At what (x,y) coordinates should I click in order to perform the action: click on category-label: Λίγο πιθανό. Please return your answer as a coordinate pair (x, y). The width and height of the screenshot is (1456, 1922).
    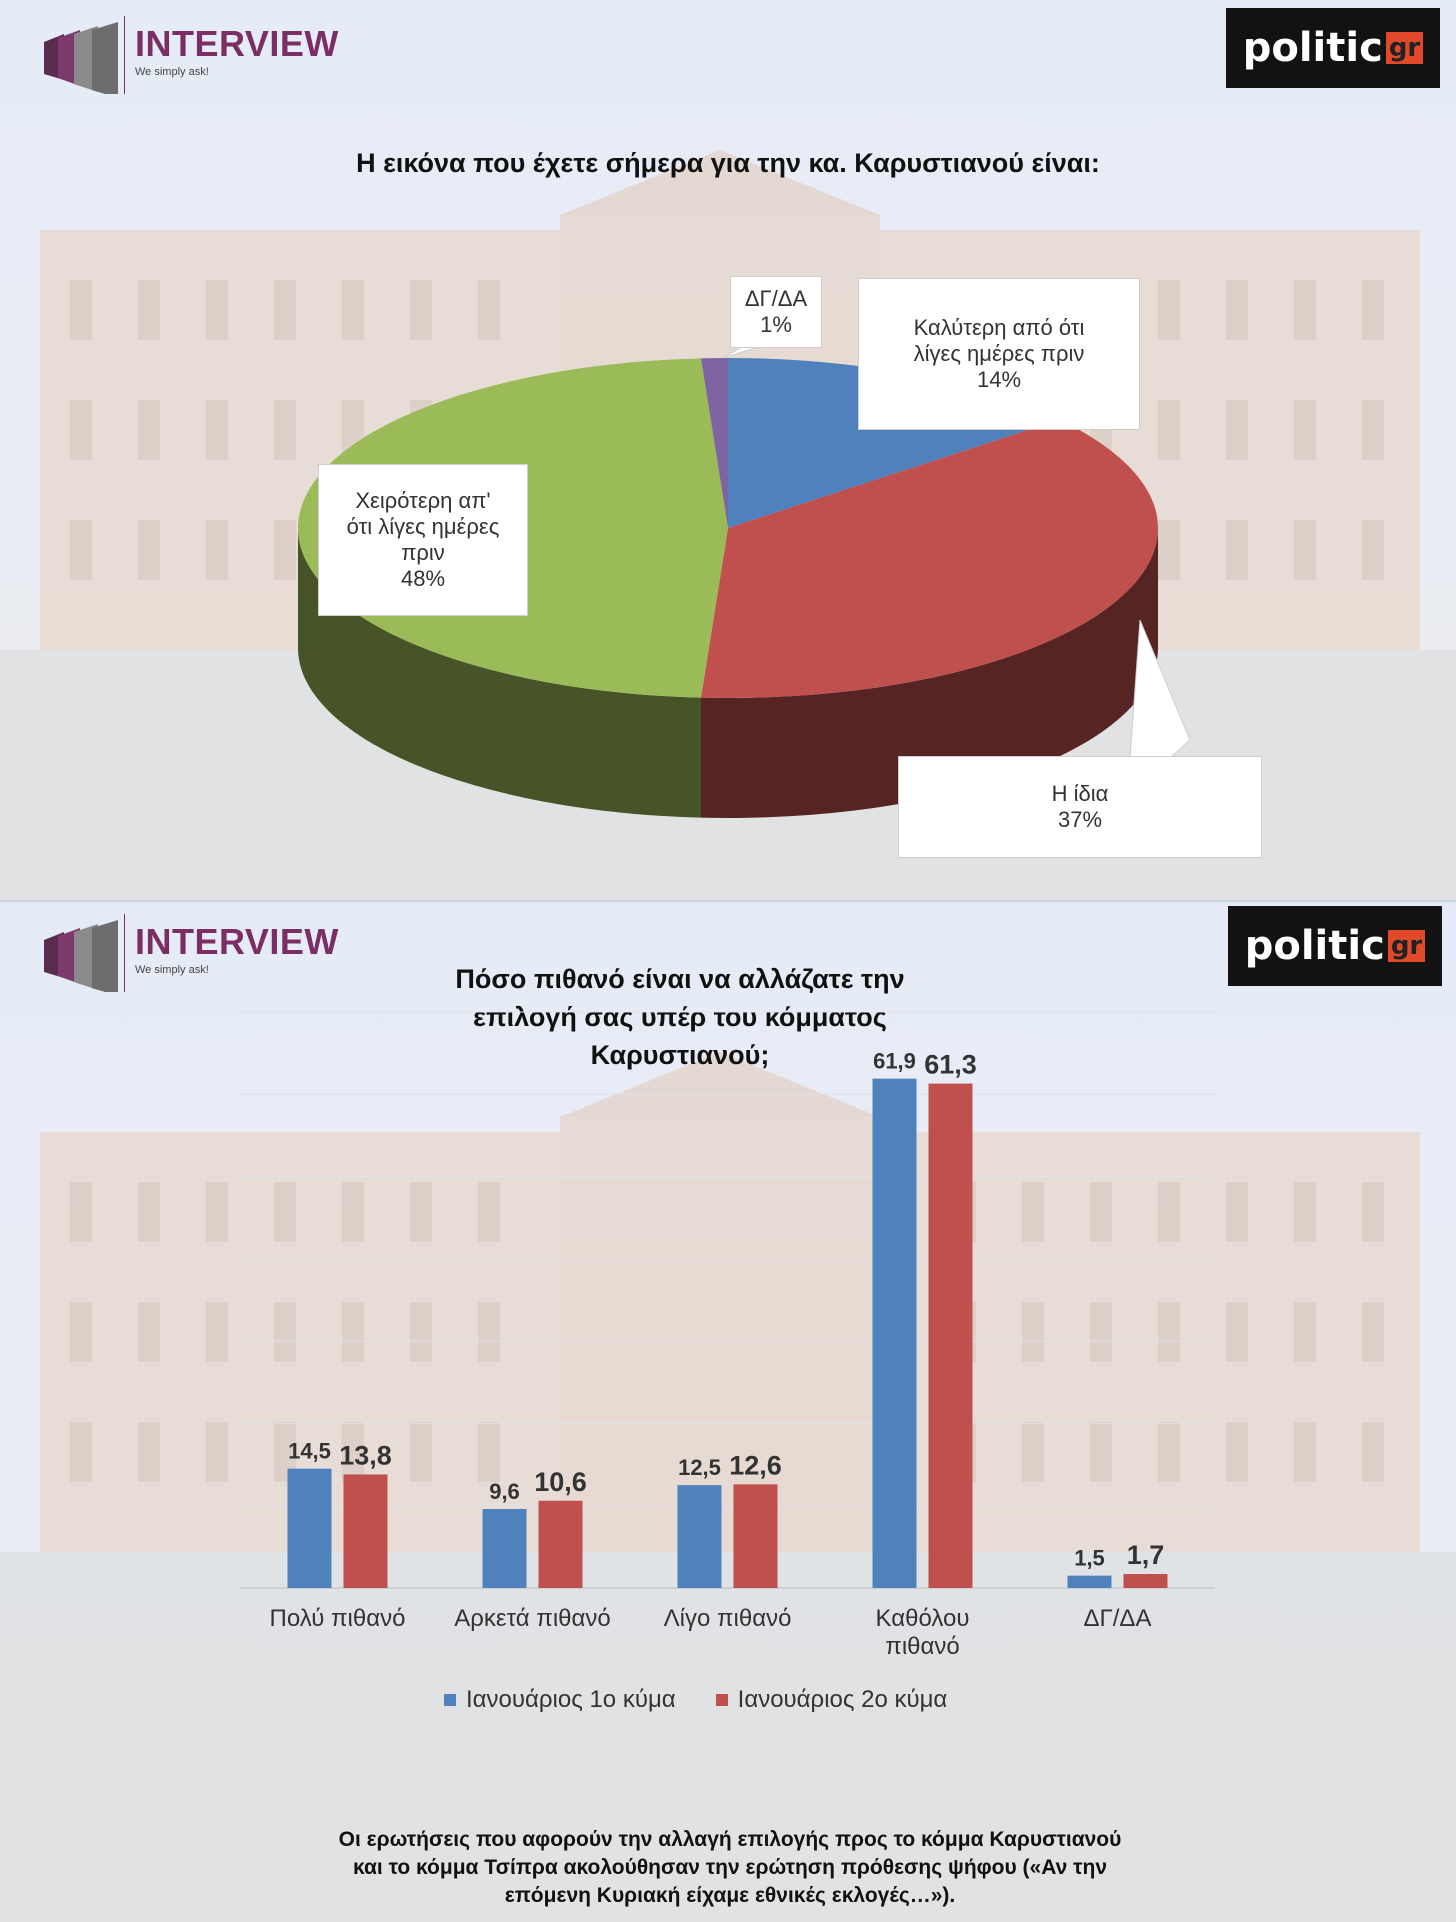
    Looking at the image, I should click on (727, 1618).